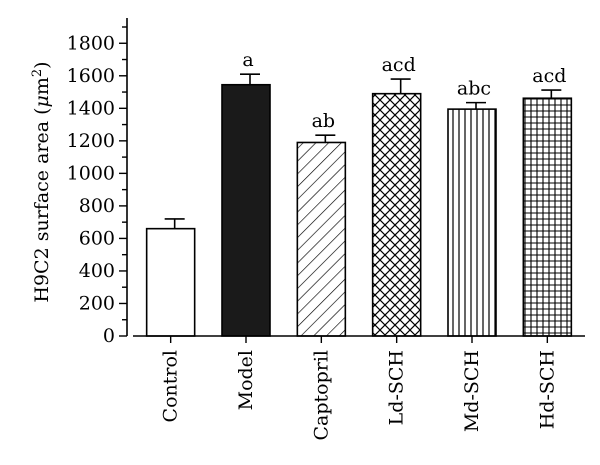 The image size is (600, 465). Describe the element at coordinates (97, 206) in the screenshot. I see `y-tick-label: 800` at that location.